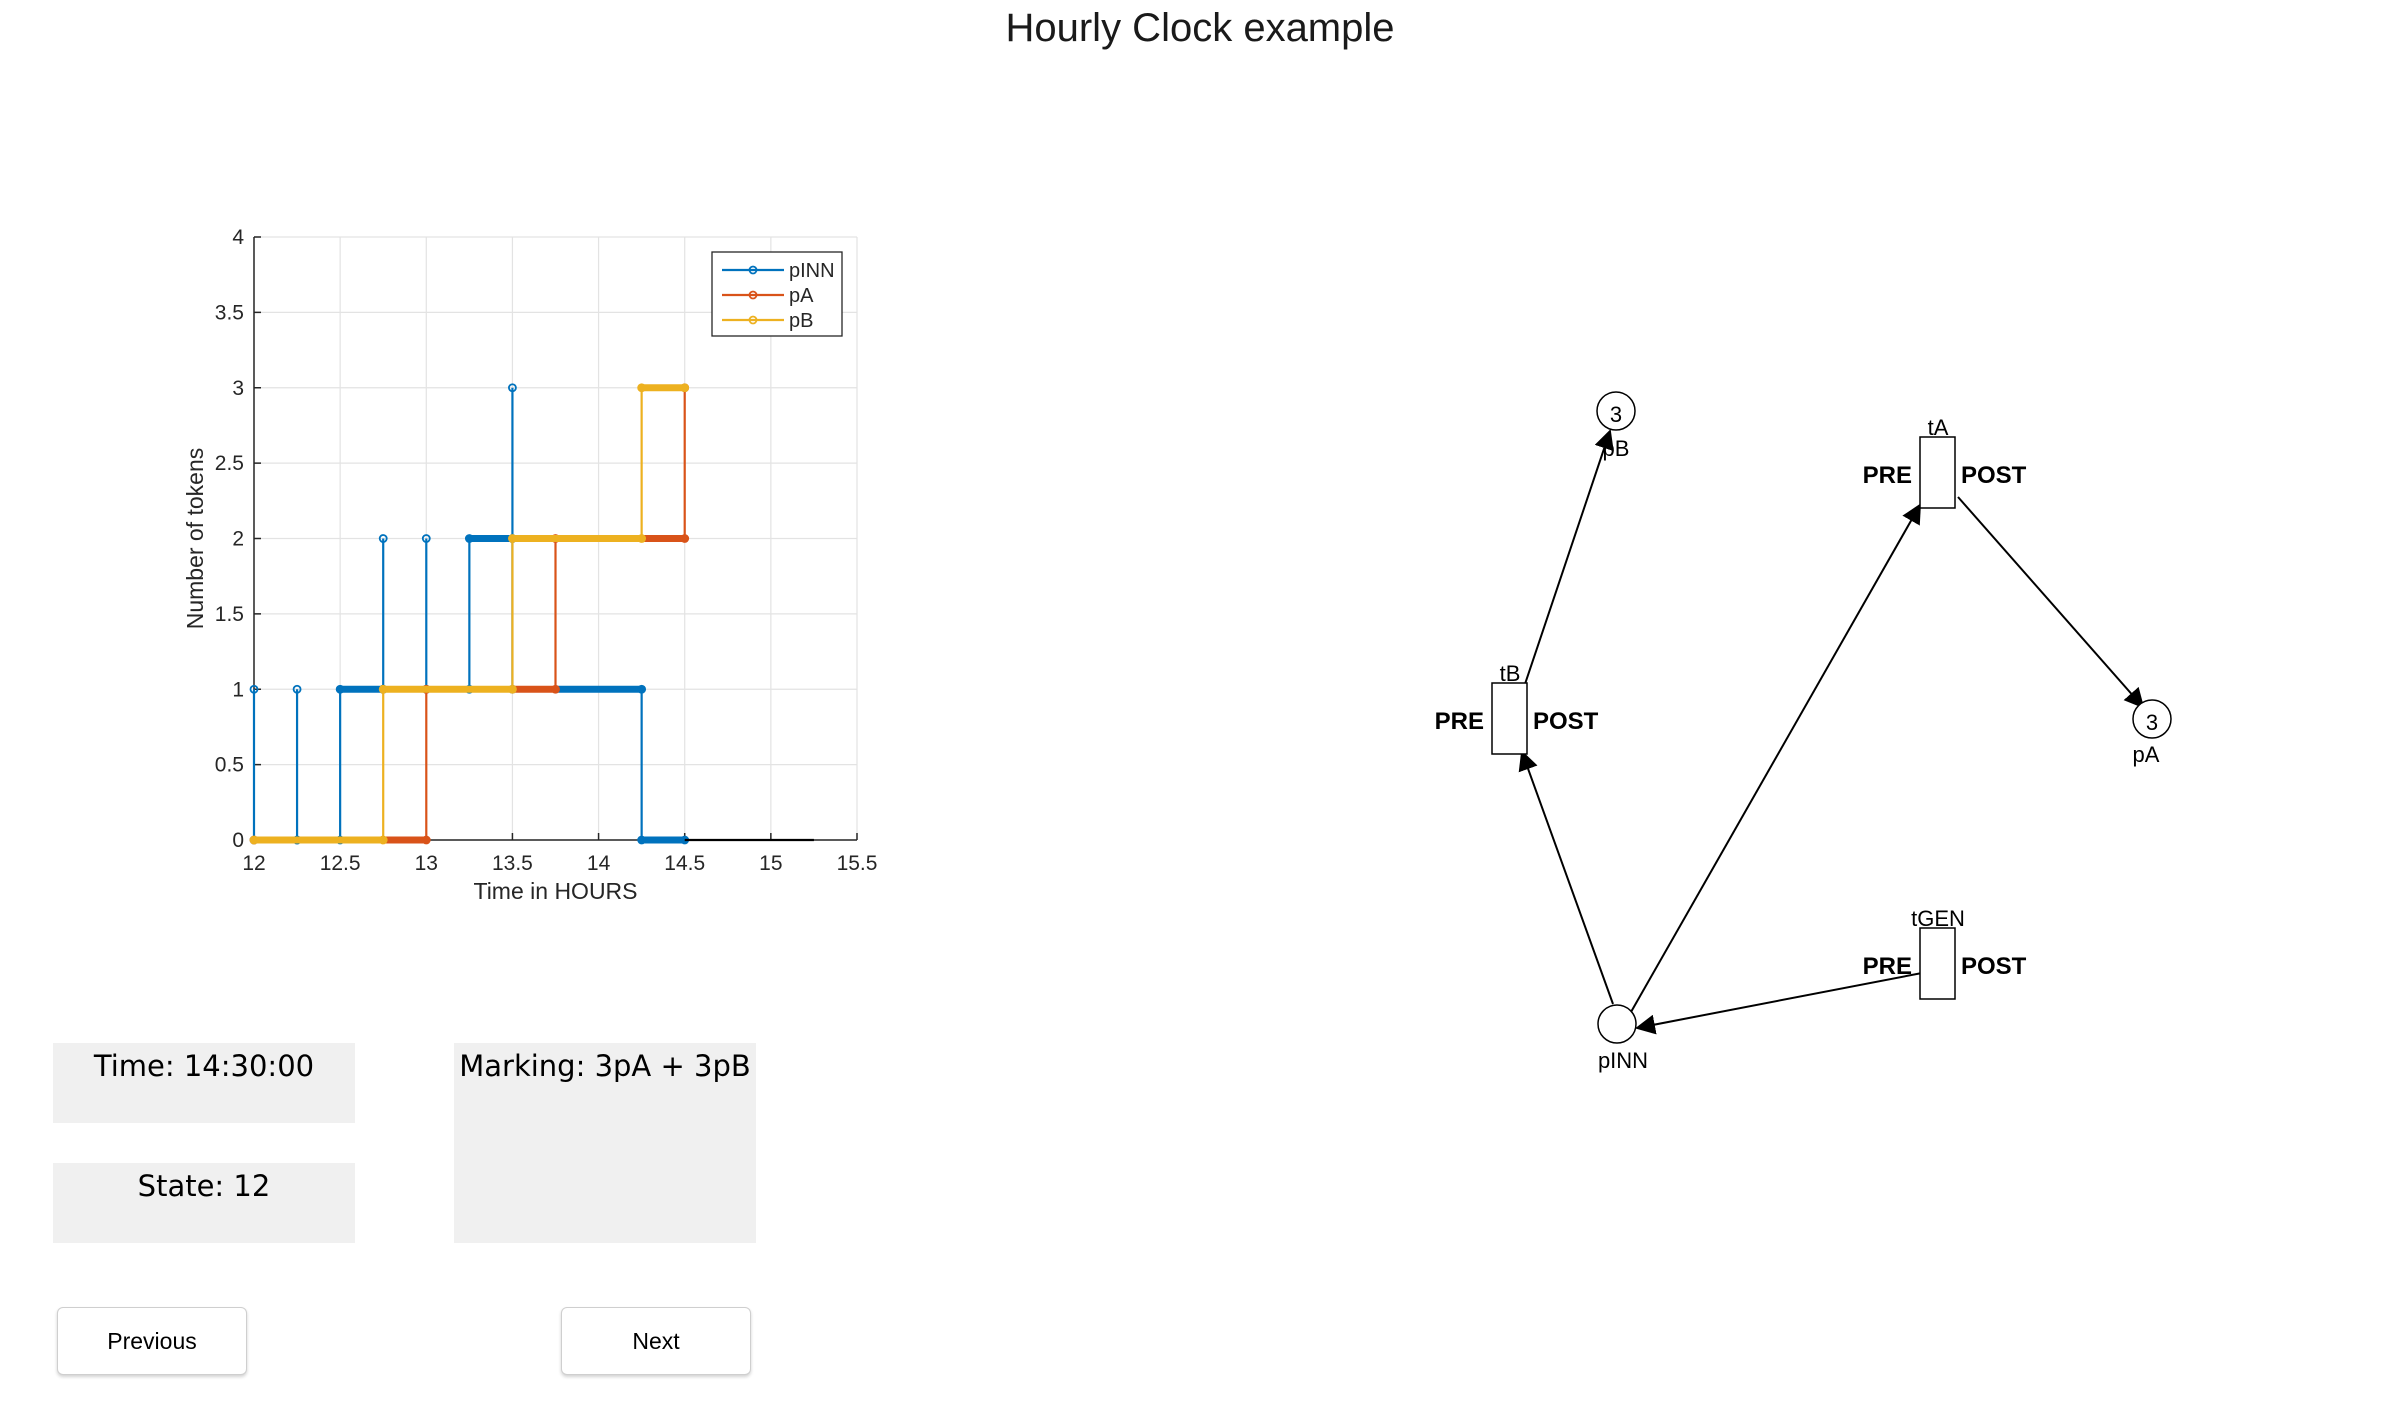 This screenshot has width=2382, height=1402. I want to click on y-axis-label: Number of tokens, so click(195, 539).